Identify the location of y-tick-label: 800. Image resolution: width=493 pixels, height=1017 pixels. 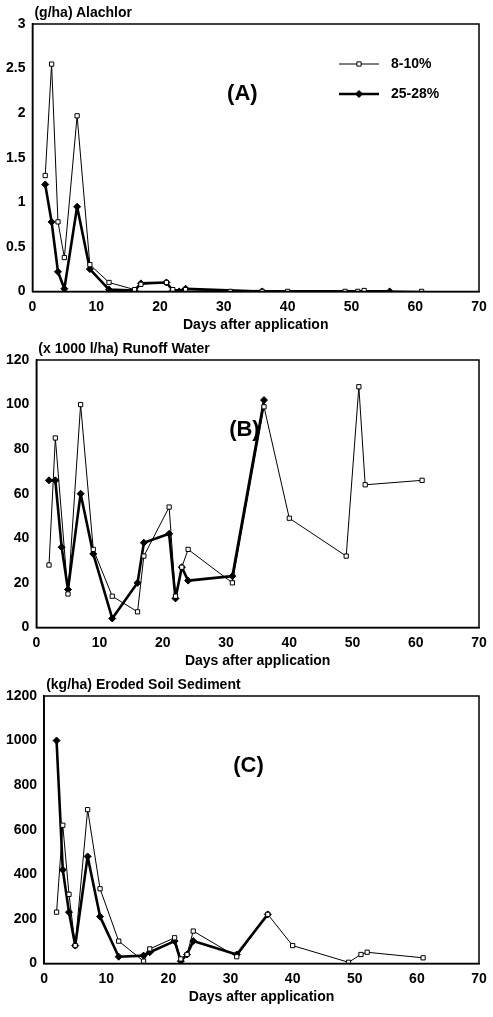
(25, 783).